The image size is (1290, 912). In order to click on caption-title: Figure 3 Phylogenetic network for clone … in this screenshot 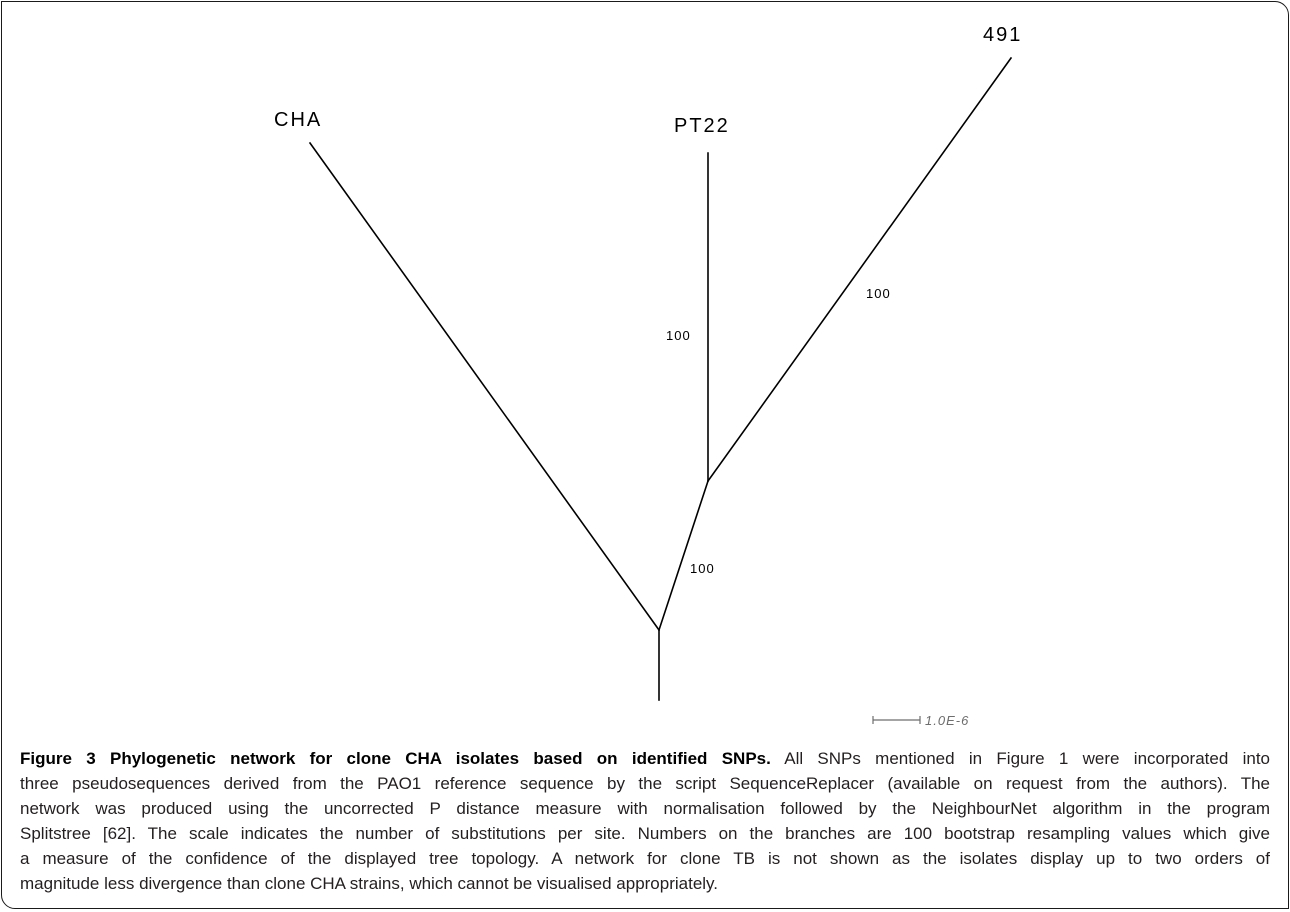, I will do `click(395, 758)`.